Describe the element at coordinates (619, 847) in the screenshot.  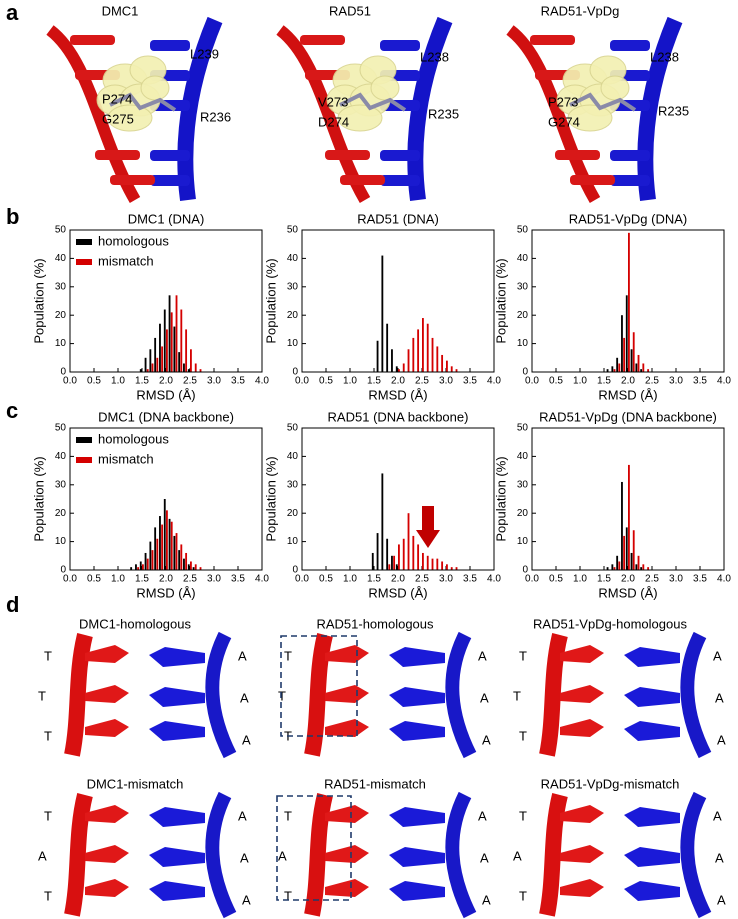
I see `ensemble-view: RAD51-VpDg-mismatch T A T A A A` at that location.